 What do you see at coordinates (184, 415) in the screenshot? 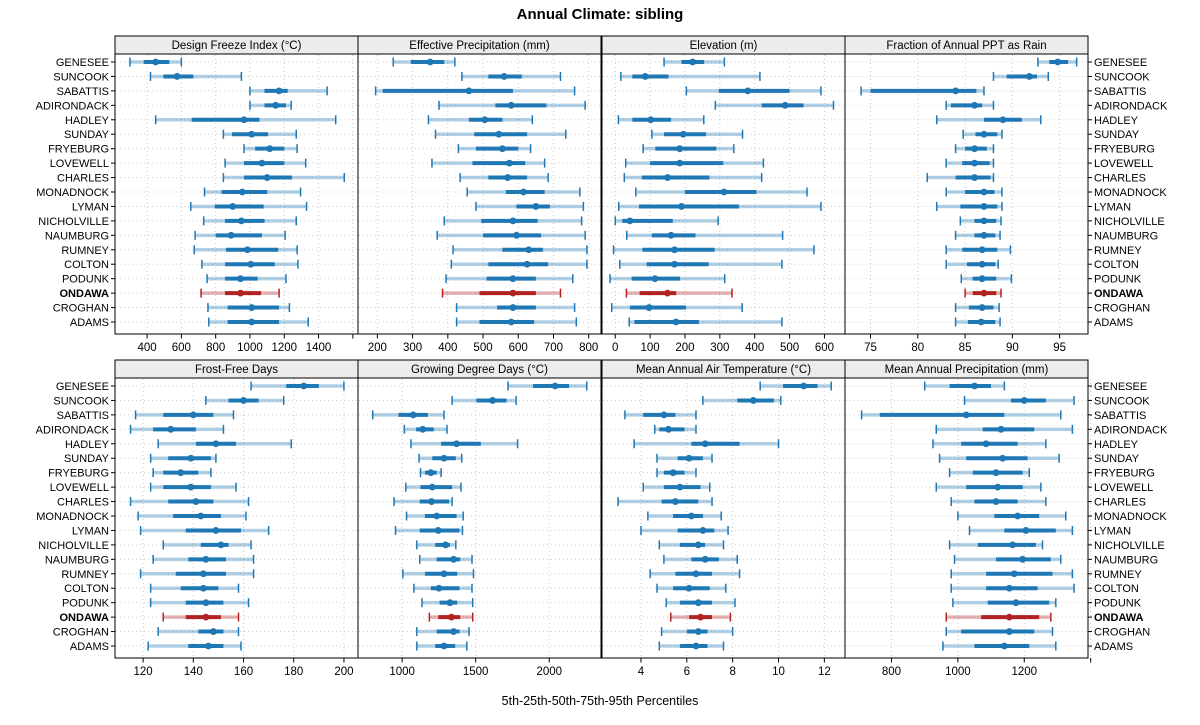
I see `bar-frost-free-days-sabattis` at bounding box center [184, 415].